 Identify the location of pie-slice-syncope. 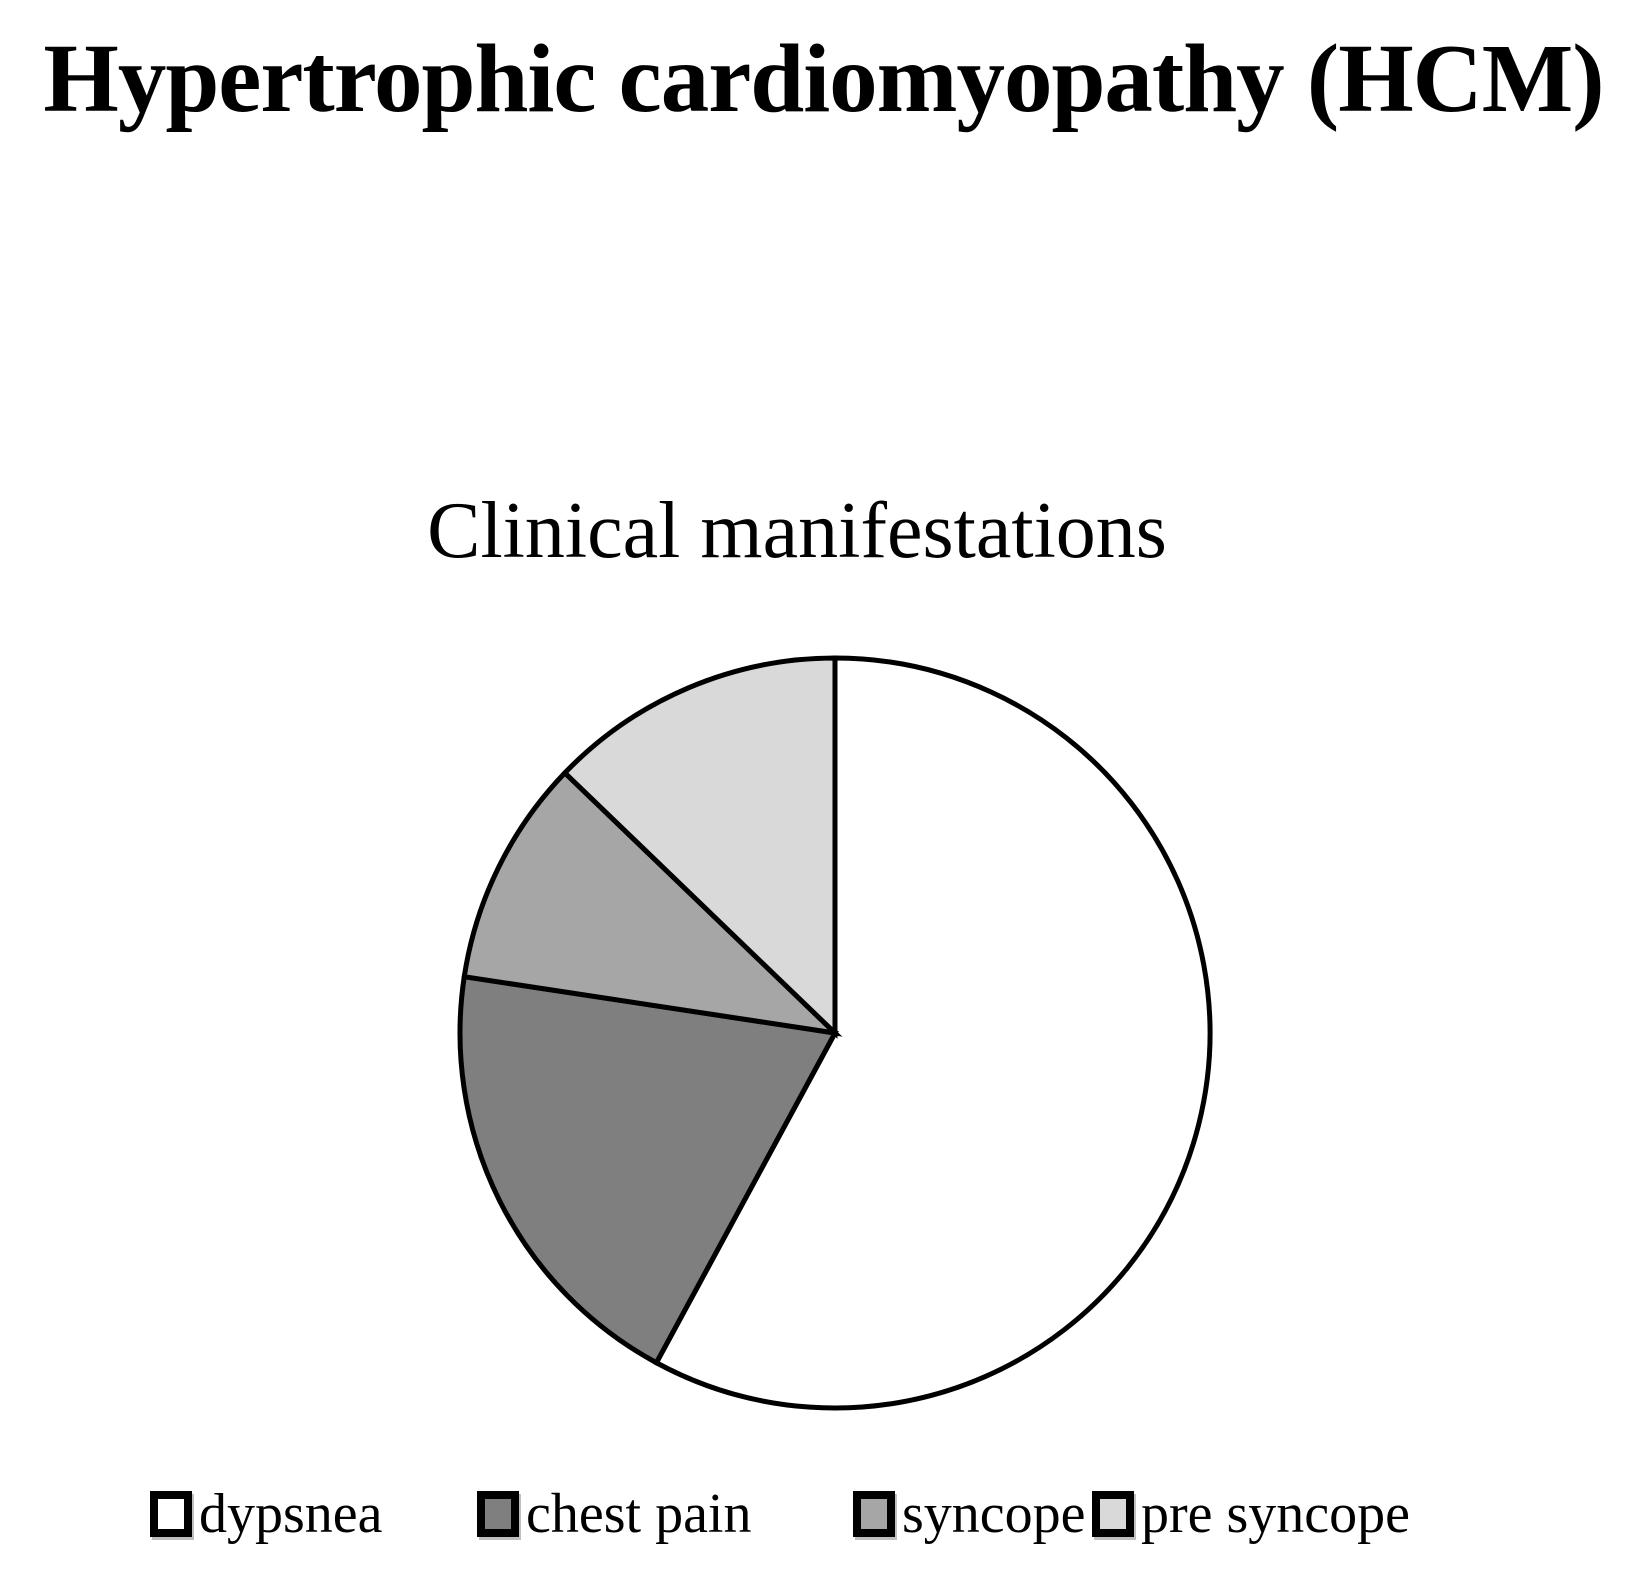
(652, 903).